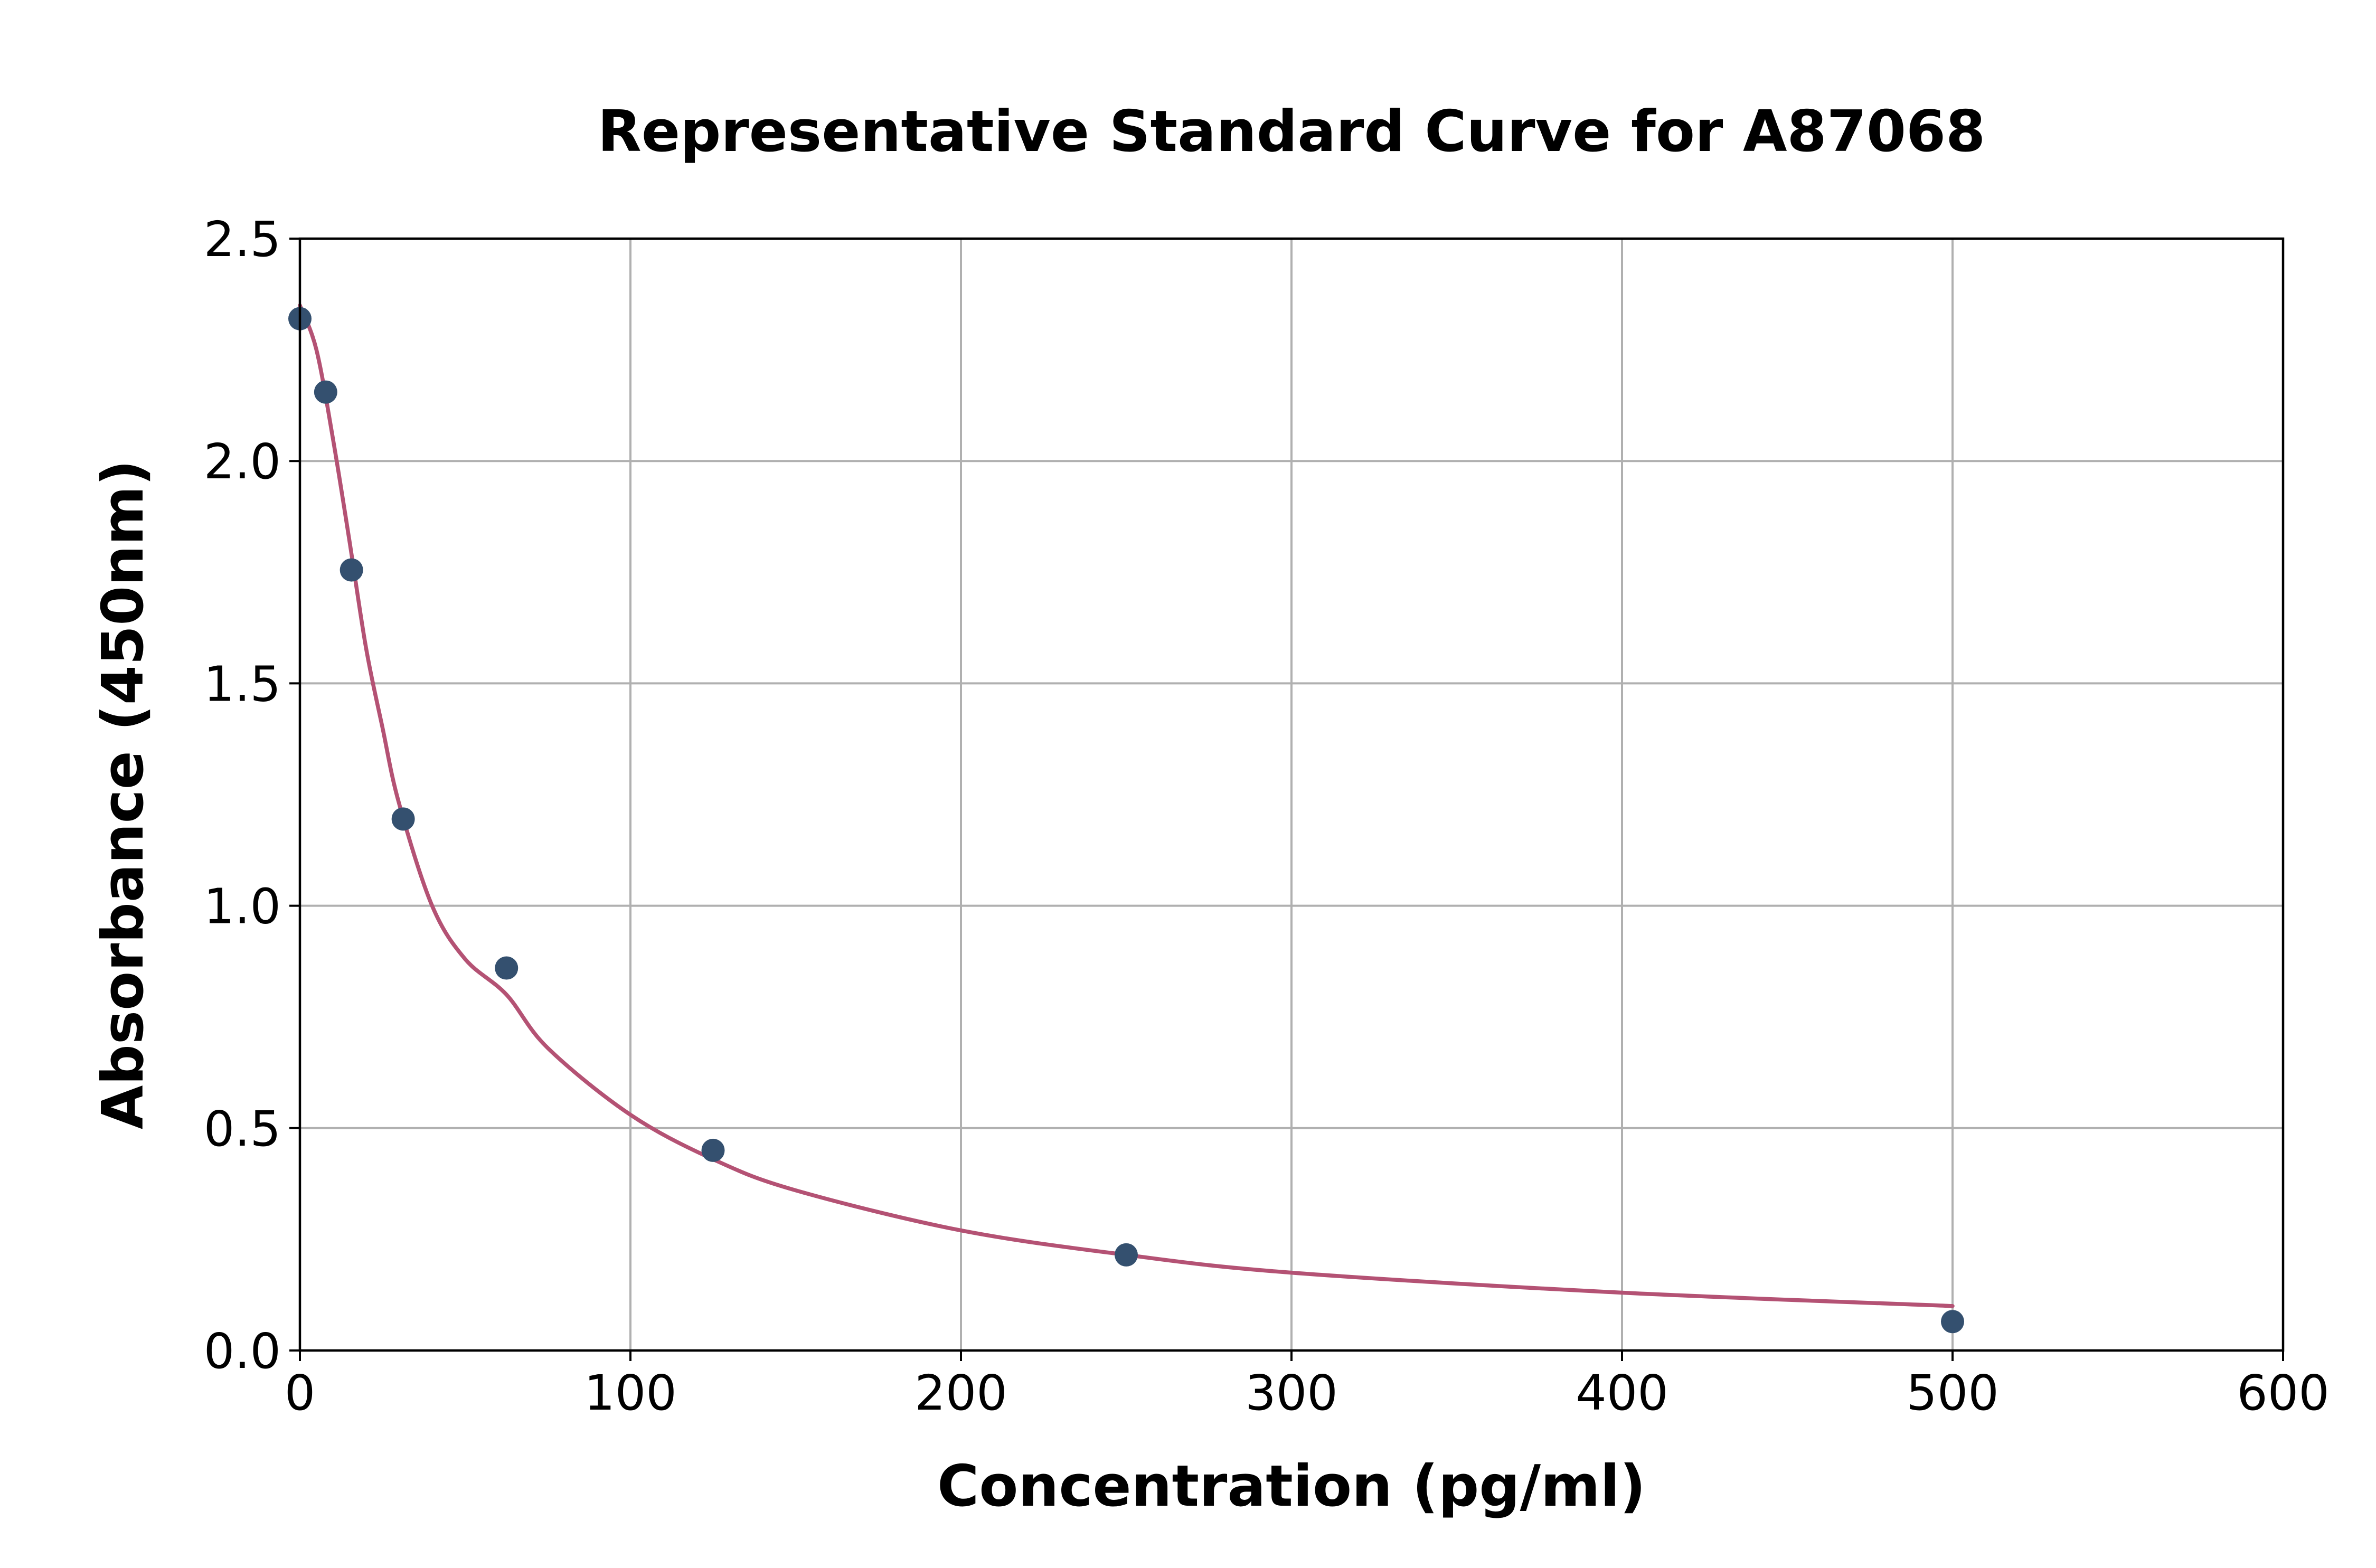 The height and width of the screenshot is (1568, 2376). What do you see at coordinates (243, 1351) in the screenshot?
I see `y-tick-label: 0.0` at bounding box center [243, 1351].